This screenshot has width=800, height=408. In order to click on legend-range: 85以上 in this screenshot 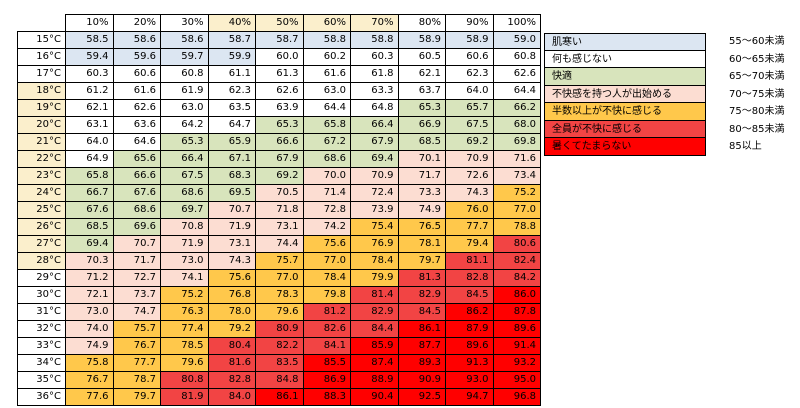, I will do `click(745, 146)`.